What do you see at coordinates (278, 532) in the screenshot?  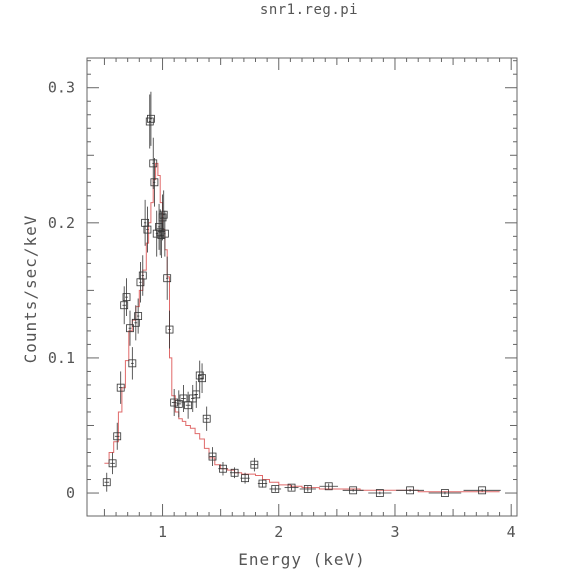 I see `x-tick-label: 2` at bounding box center [278, 532].